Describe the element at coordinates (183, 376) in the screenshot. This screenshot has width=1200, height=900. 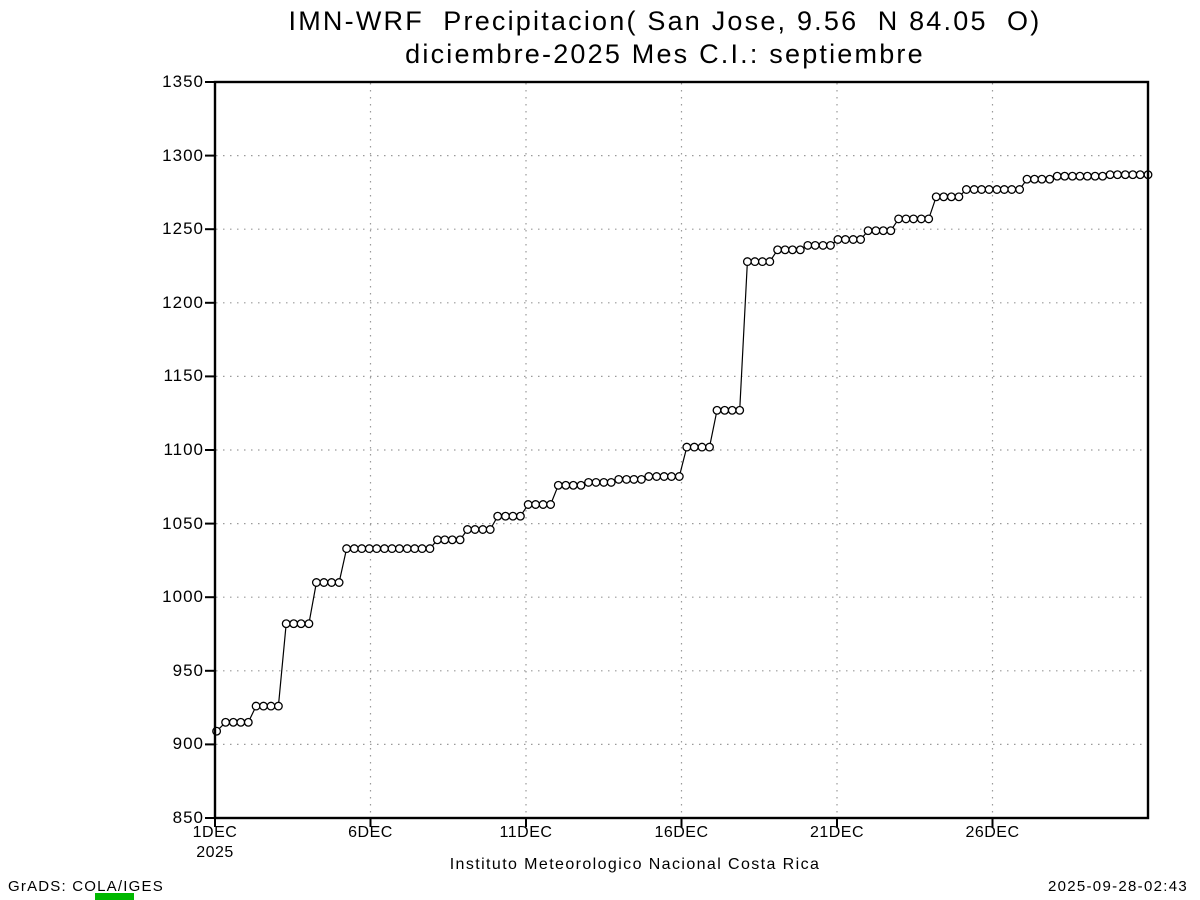
I see `y-tick-label: 1150` at that location.